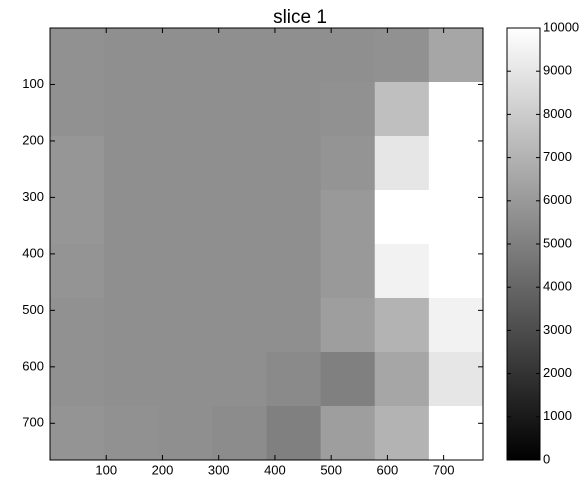  Describe the element at coordinates (300, 17) in the screenshot. I see `chart-title: slice 1` at that location.